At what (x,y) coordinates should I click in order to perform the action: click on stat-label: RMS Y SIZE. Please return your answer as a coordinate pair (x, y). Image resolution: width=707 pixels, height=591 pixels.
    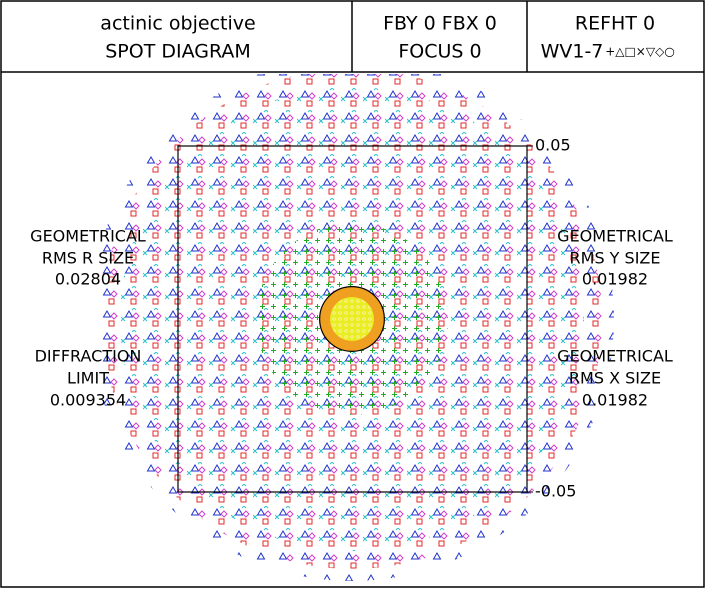
    Looking at the image, I should click on (615, 258).